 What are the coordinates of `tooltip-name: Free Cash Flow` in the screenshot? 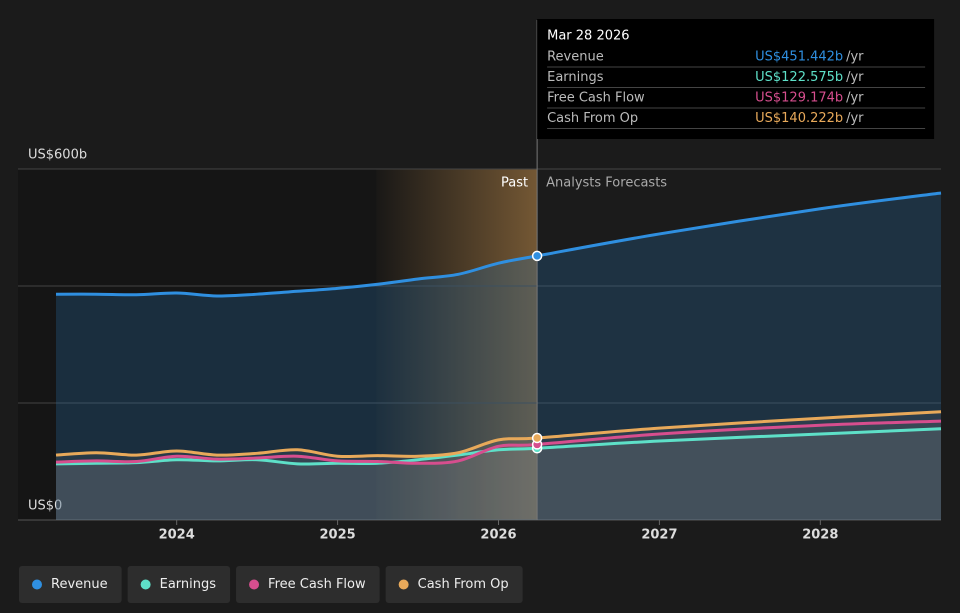 It's located at (596, 98).